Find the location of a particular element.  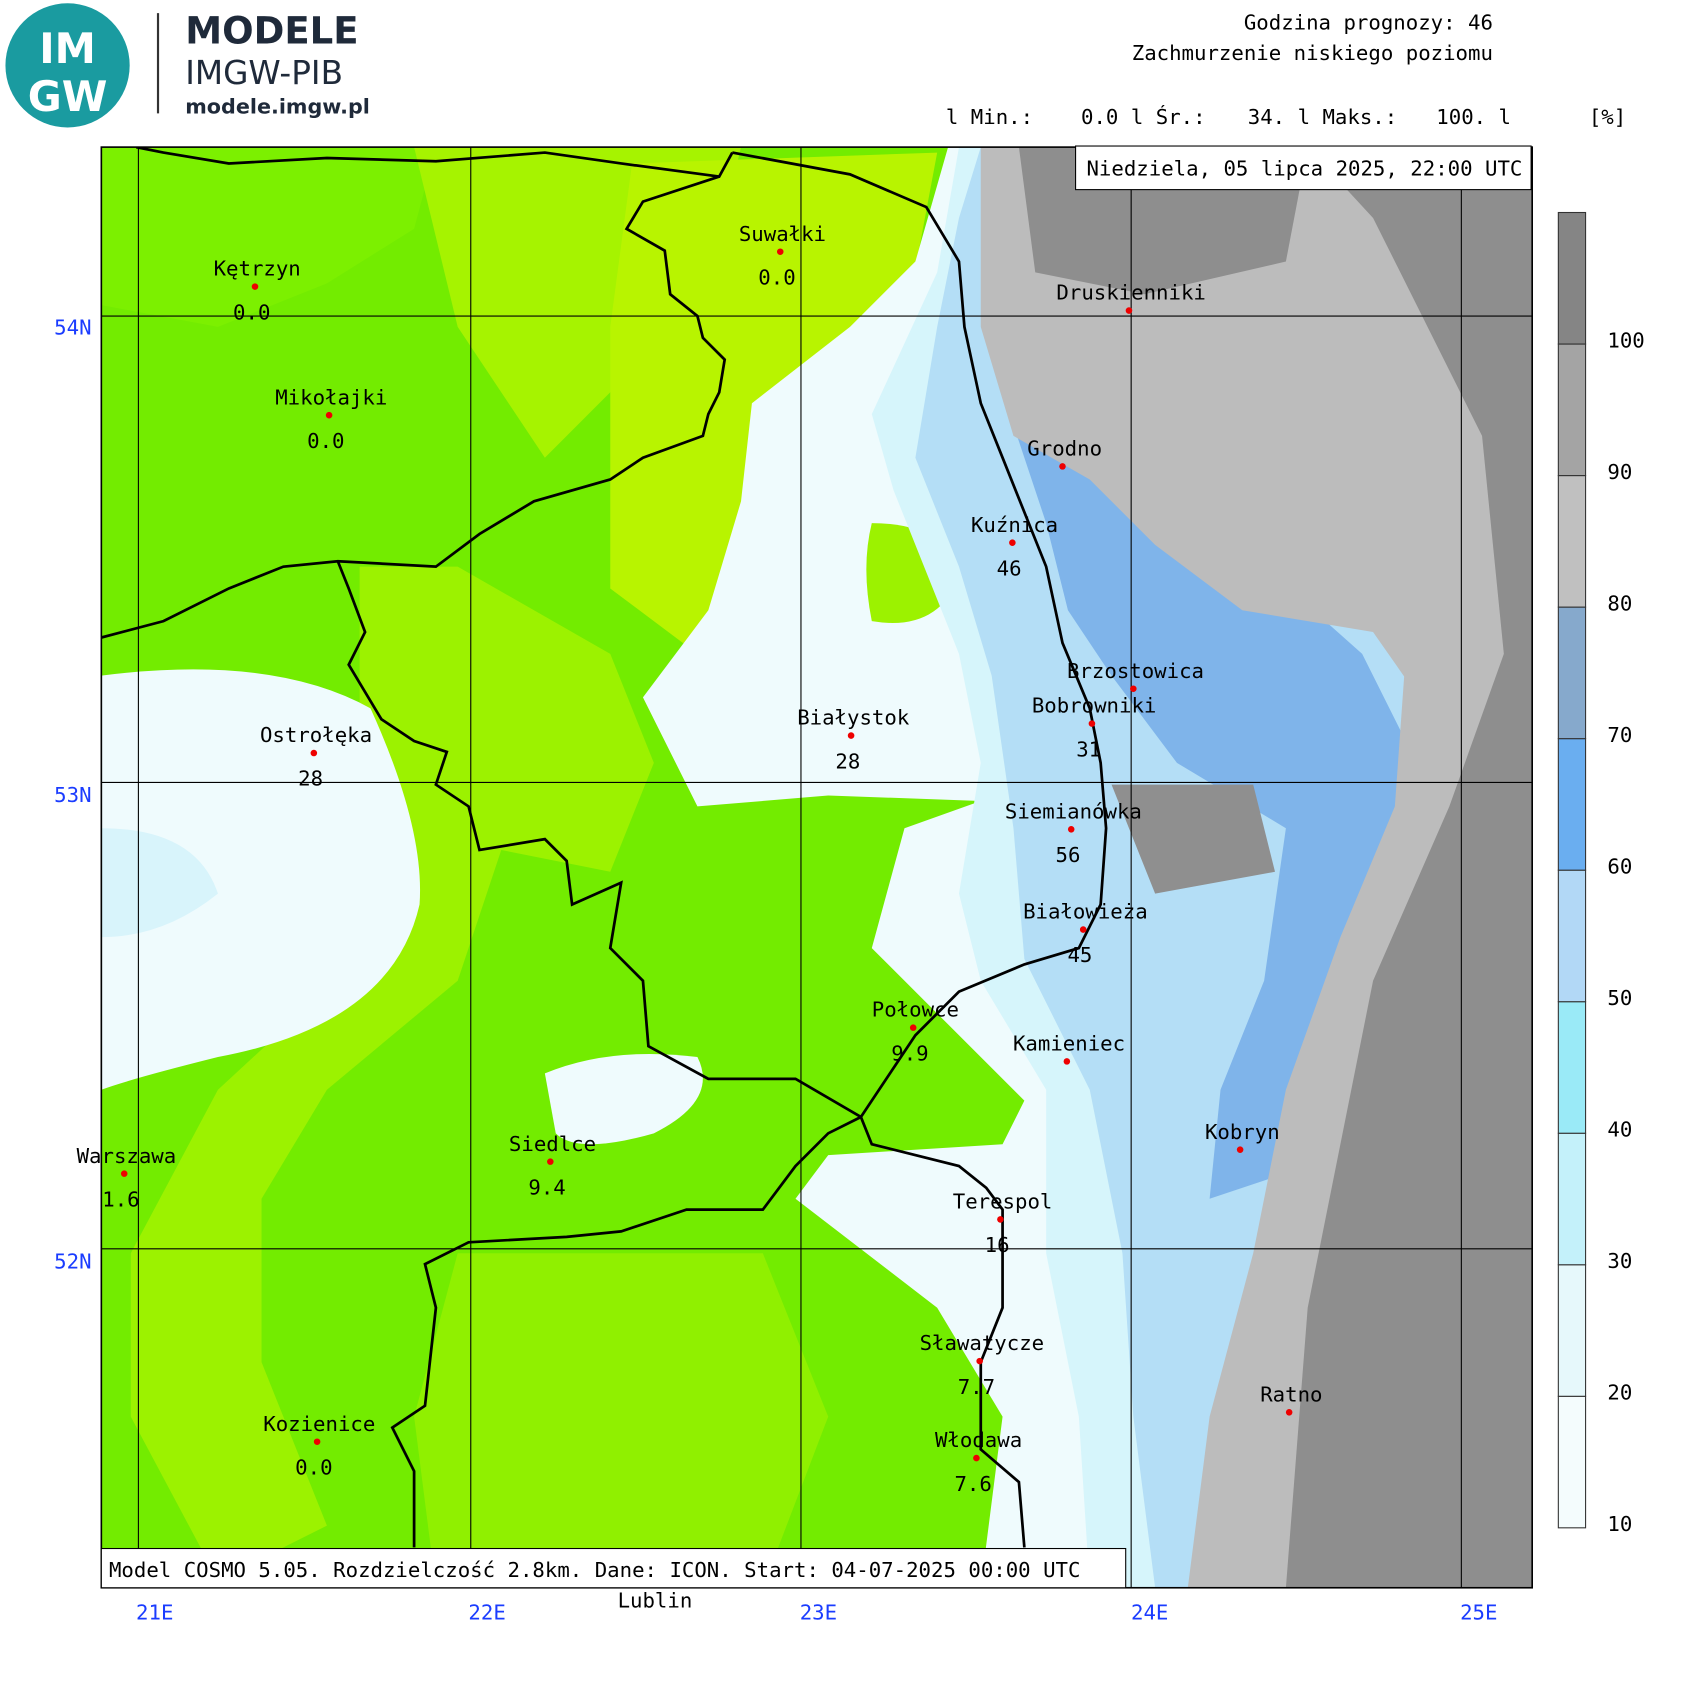

city-name: Grodno is located at coordinates (1064, 449).